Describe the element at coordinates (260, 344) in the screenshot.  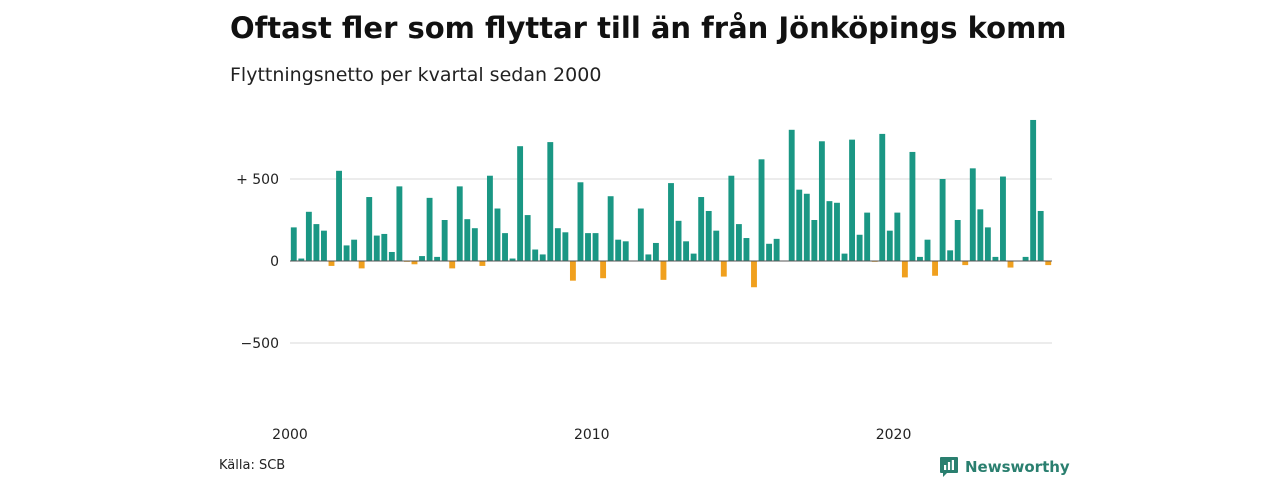
I see `y-tick-label: −500` at that location.